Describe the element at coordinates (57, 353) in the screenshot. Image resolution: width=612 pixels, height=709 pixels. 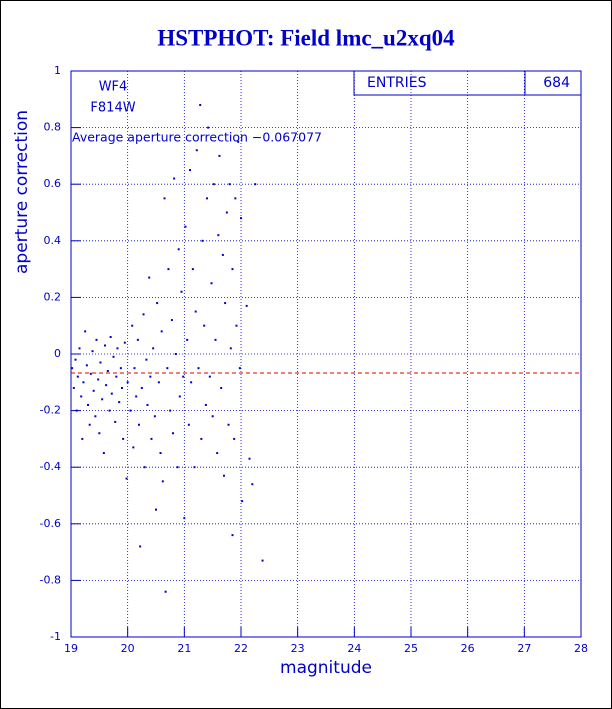
I see `y-tick-label: 0` at that location.